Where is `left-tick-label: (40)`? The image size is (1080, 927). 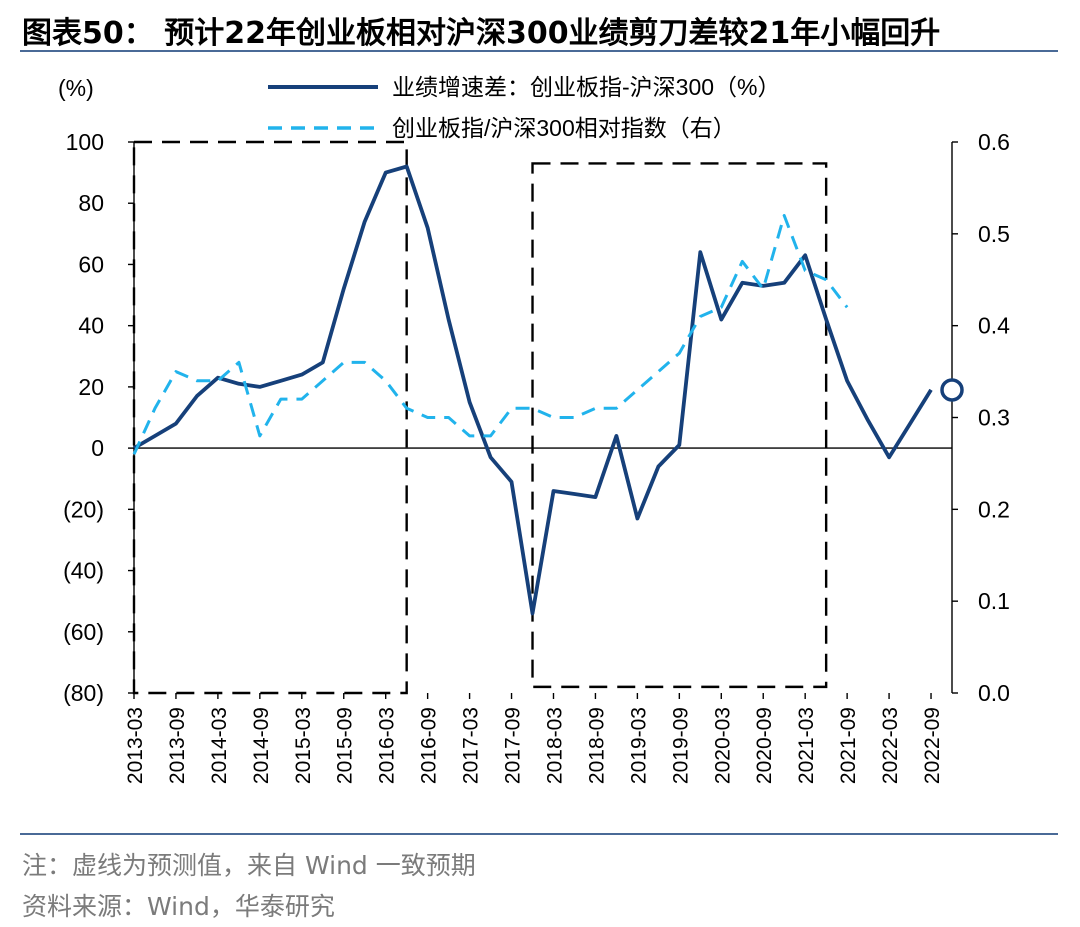
left-tick-label: (40) is located at coordinates (83, 571).